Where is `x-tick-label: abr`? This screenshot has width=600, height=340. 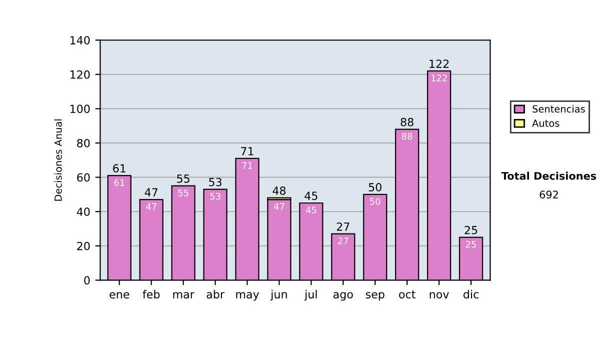
x-tick-label: abr is located at coordinates (215, 294).